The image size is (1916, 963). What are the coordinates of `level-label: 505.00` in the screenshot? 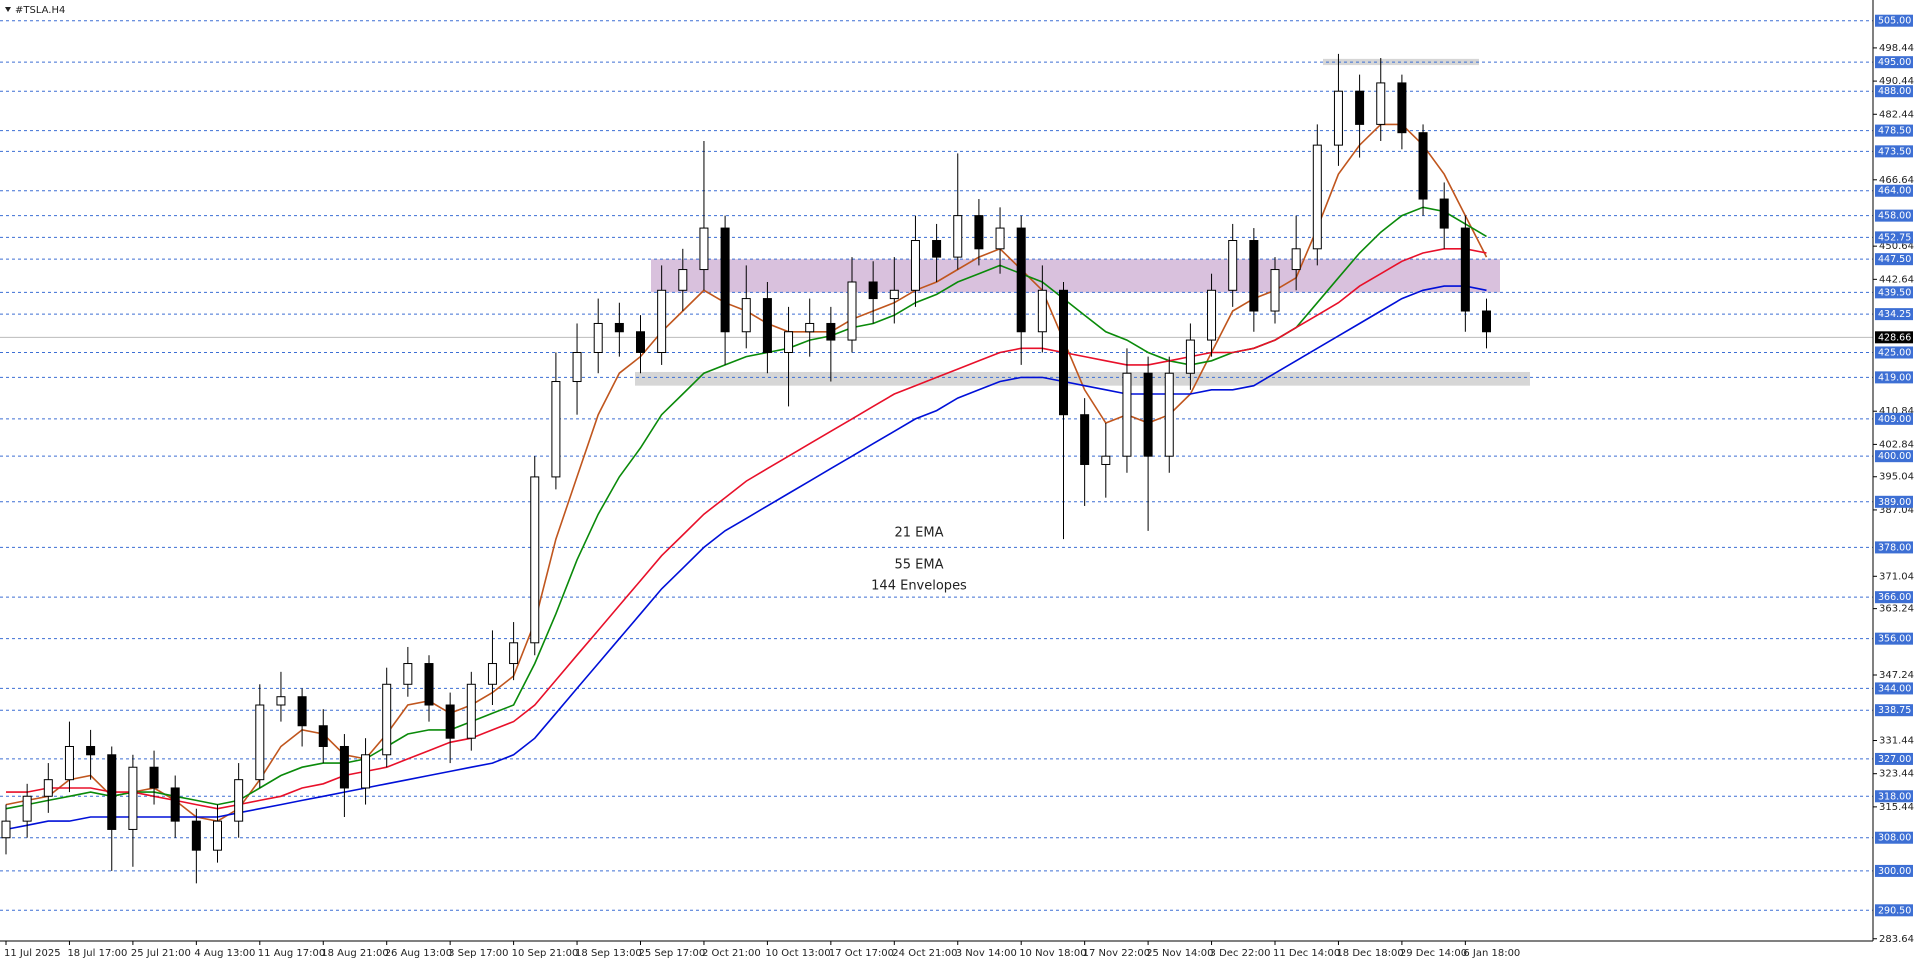 It's located at (1894, 21).